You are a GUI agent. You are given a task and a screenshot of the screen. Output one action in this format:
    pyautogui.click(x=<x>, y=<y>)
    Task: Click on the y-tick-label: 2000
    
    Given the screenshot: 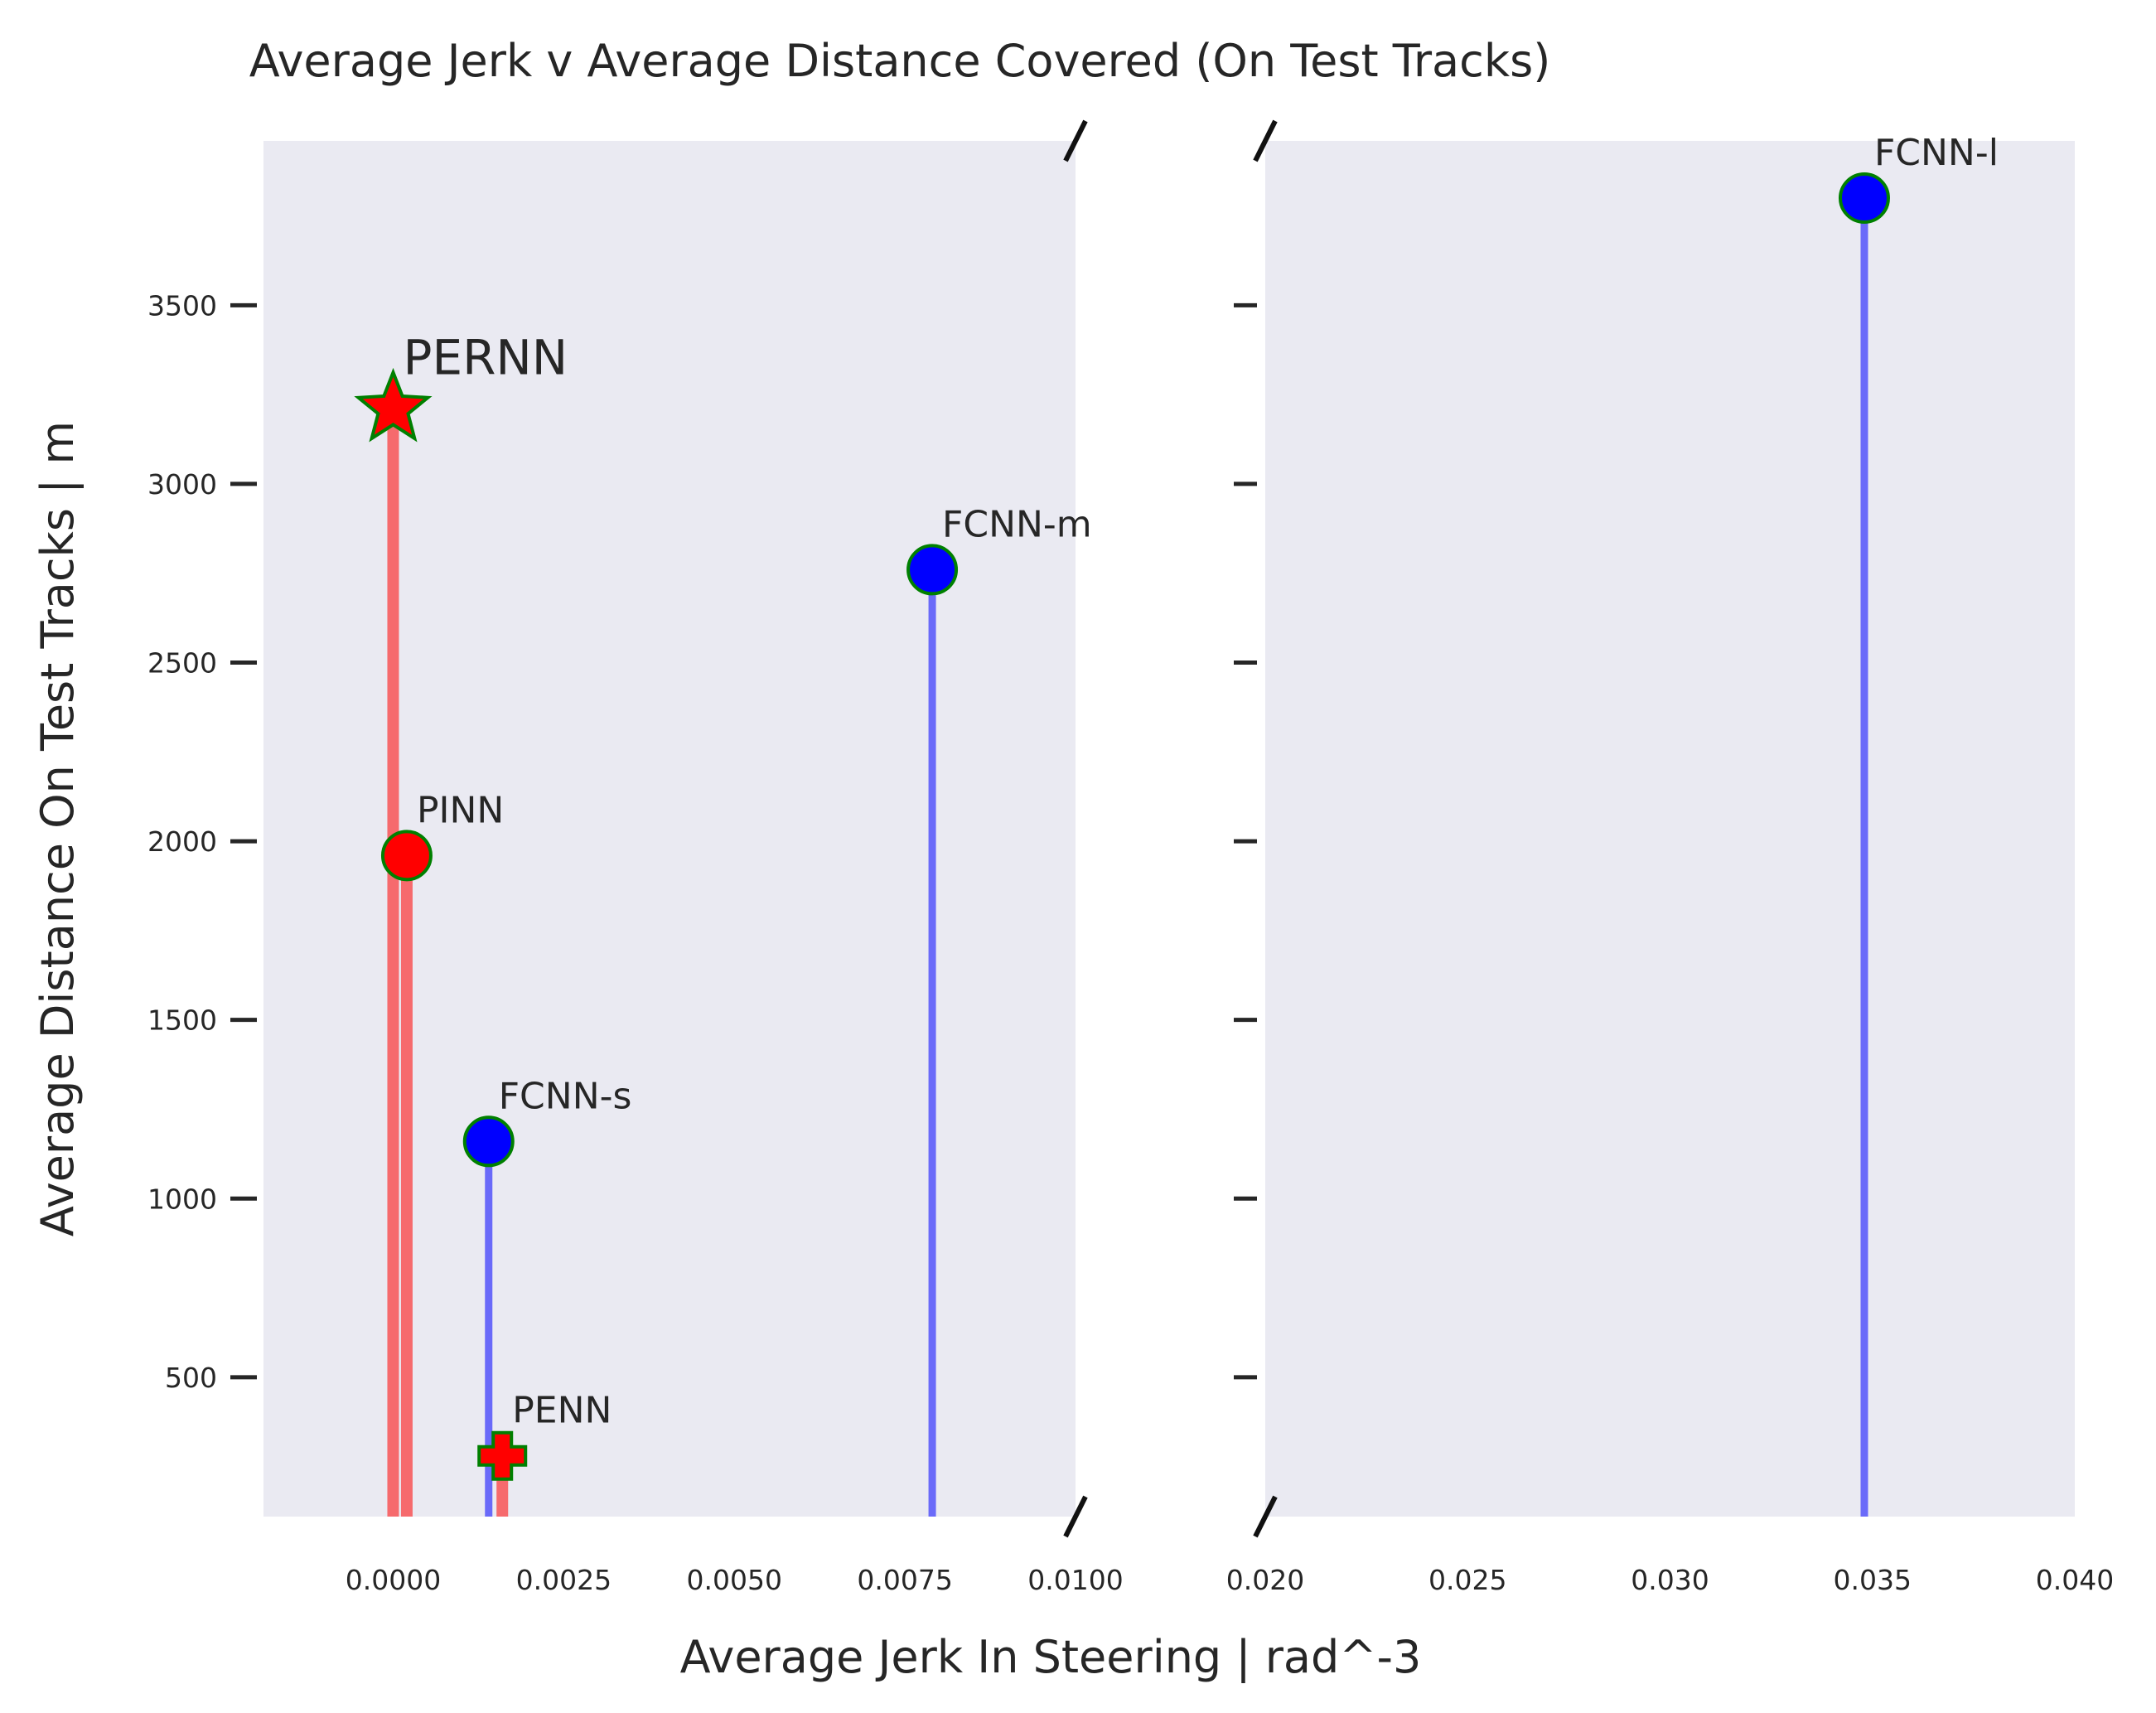 What is the action you would take?
    pyautogui.click(x=182, y=841)
    